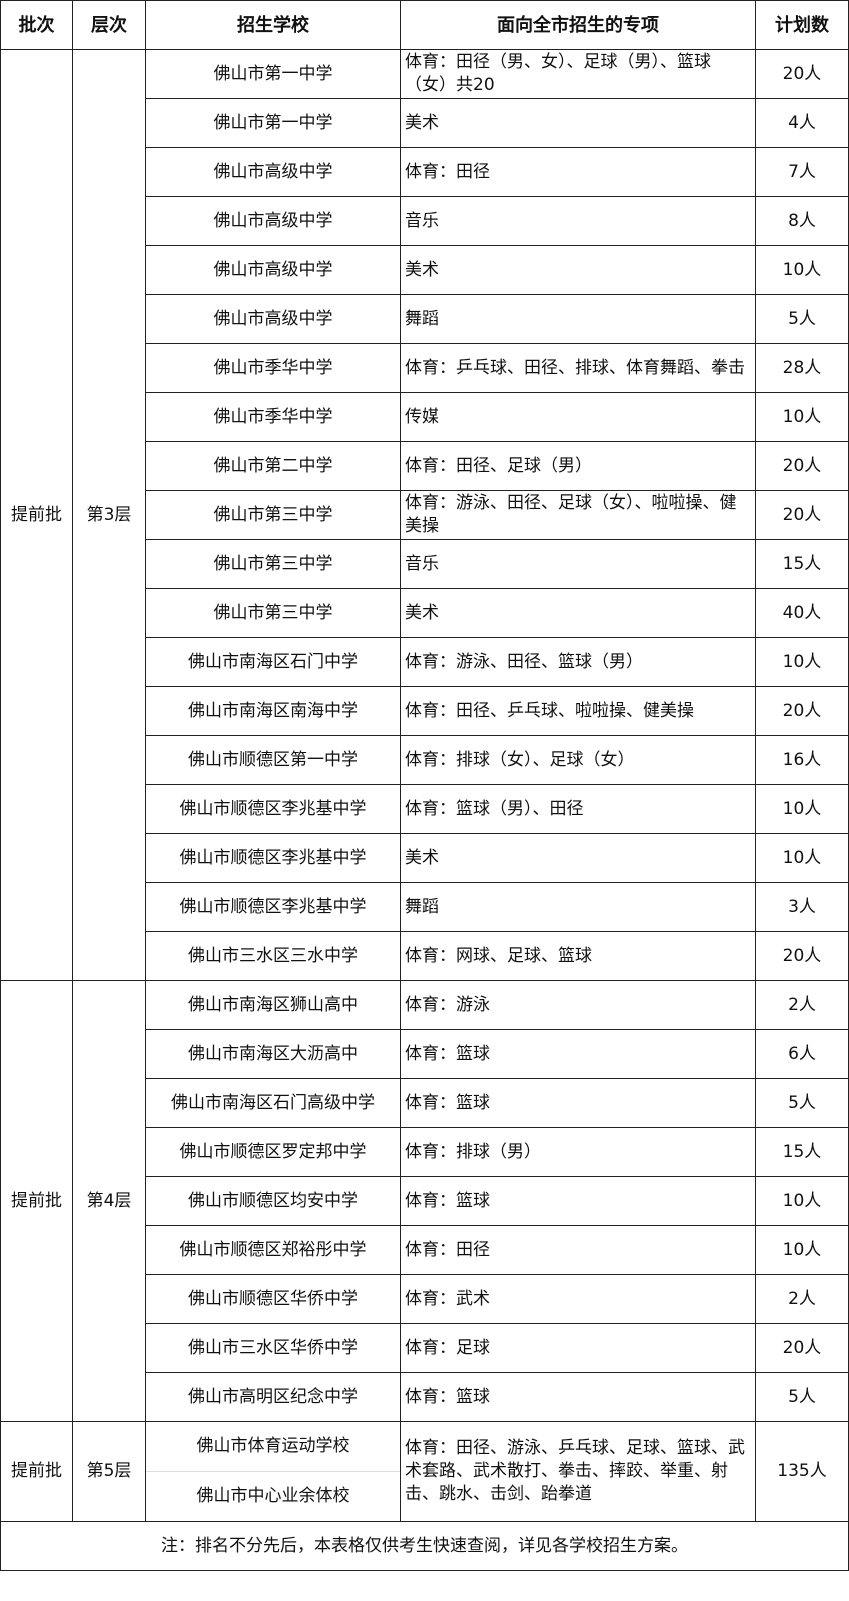 This screenshot has height=1601, width=849. Describe the element at coordinates (578, 466) in the screenshot. I see `specialty-cell: 体育：田径、足球（男）` at that location.